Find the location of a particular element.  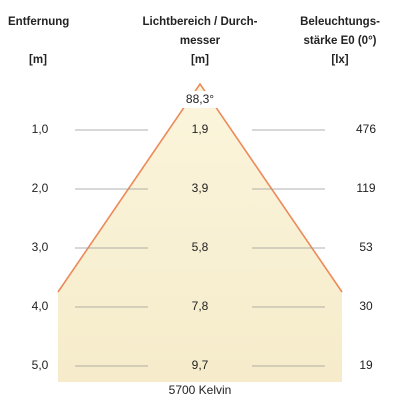

illuminance: 19 is located at coordinates (366, 365).